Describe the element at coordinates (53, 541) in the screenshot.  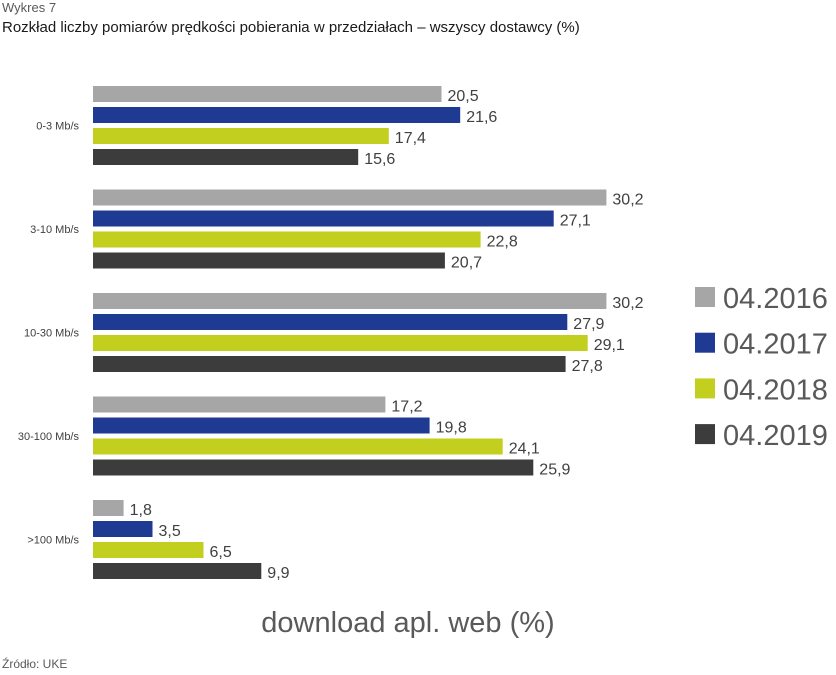
I see `category-label: >100 Mb/s` at that location.